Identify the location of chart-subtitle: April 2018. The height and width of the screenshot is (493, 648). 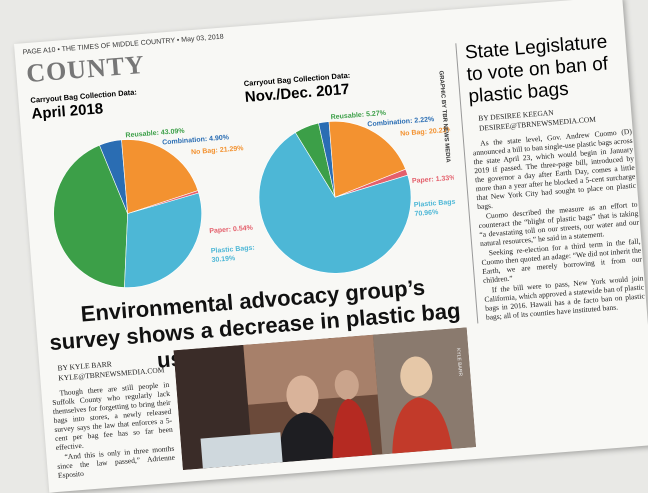
(67, 111).